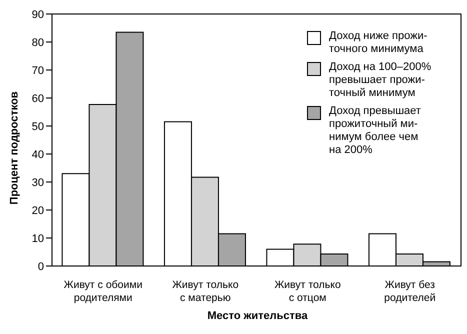  Describe the element at coordinates (410, 291) in the screenshot. I see `x-tick-label: Живут без родителей` at that location.